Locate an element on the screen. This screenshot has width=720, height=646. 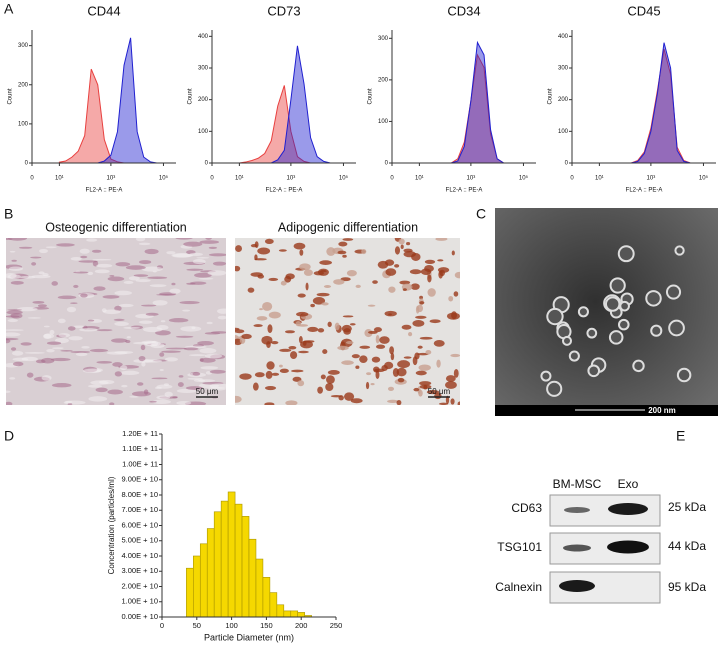
x-tick-label: 10³ is located at coordinates (111, 179).